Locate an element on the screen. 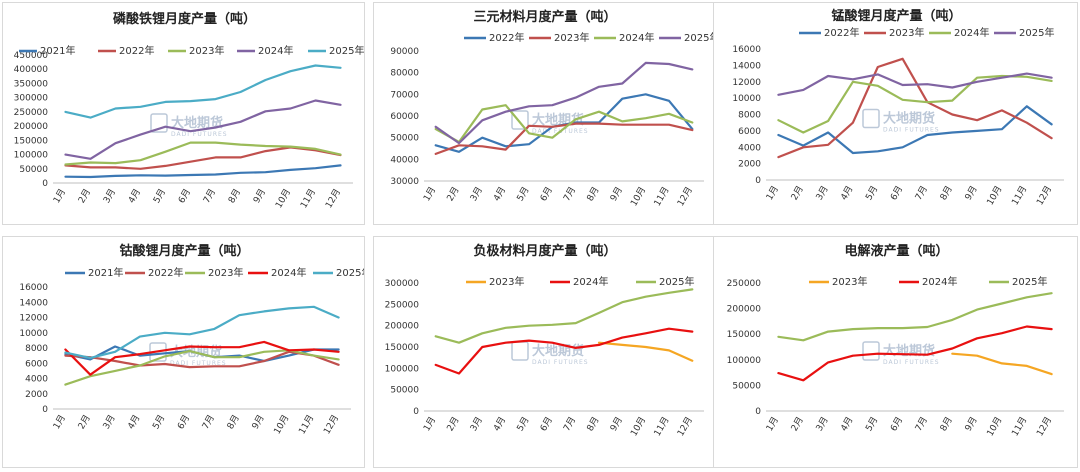  y-tick-label: 450000 is located at coordinates (31, 56).